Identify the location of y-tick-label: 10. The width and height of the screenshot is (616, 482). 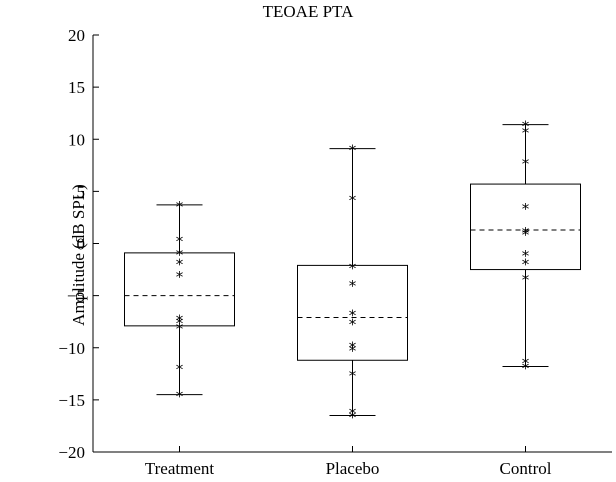
(76, 139).